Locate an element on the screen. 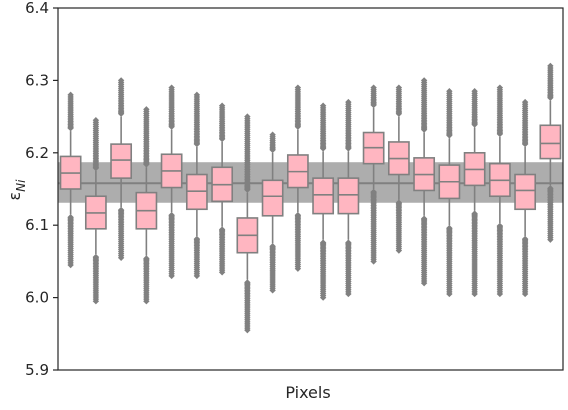 The height and width of the screenshot is (410, 568). y-axis-label: εNi is located at coordinates (16, 190).